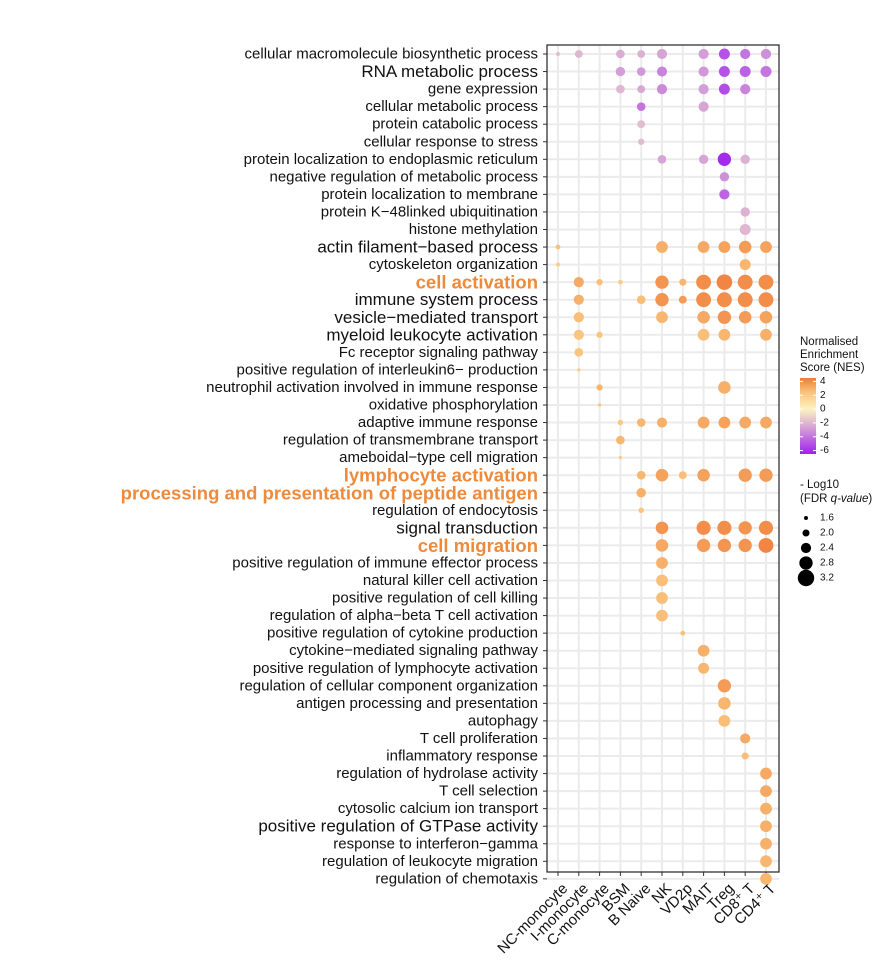 The image size is (884, 961). What do you see at coordinates (438, 457) in the screenshot?
I see `y-tick-label: ameboidal−type cell migration` at bounding box center [438, 457].